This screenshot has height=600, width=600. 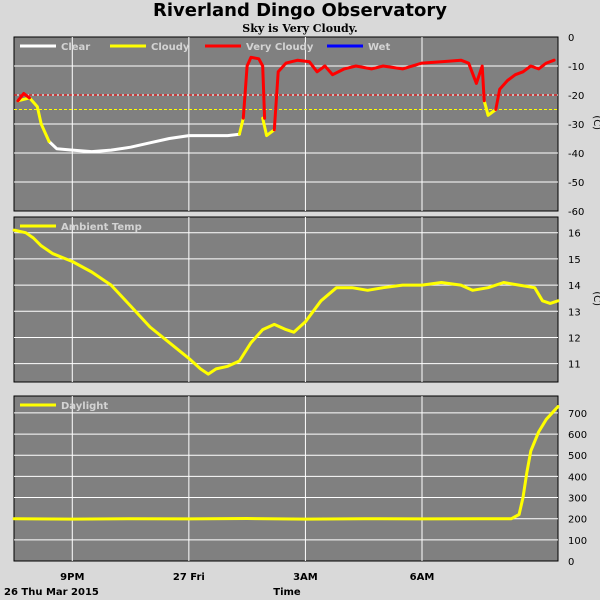 I want to click on y-tick-label: 100, so click(x=577, y=541).